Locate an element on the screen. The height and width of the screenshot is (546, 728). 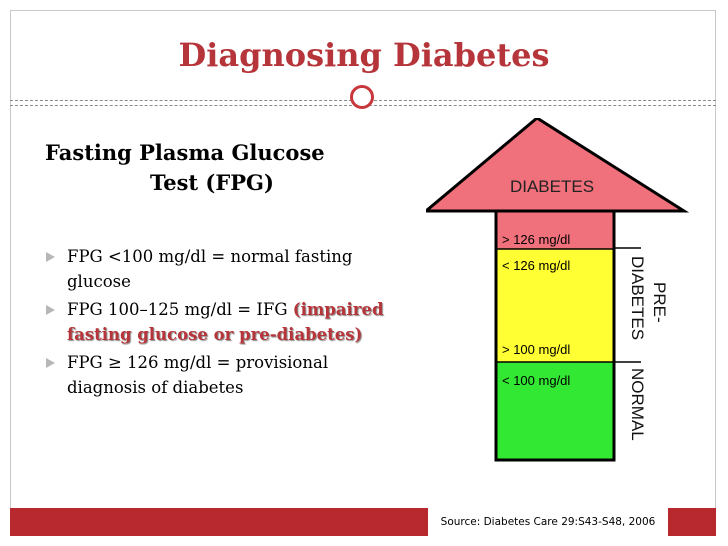
side-label-normal: NORMAL is located at coordinates (637, 404).